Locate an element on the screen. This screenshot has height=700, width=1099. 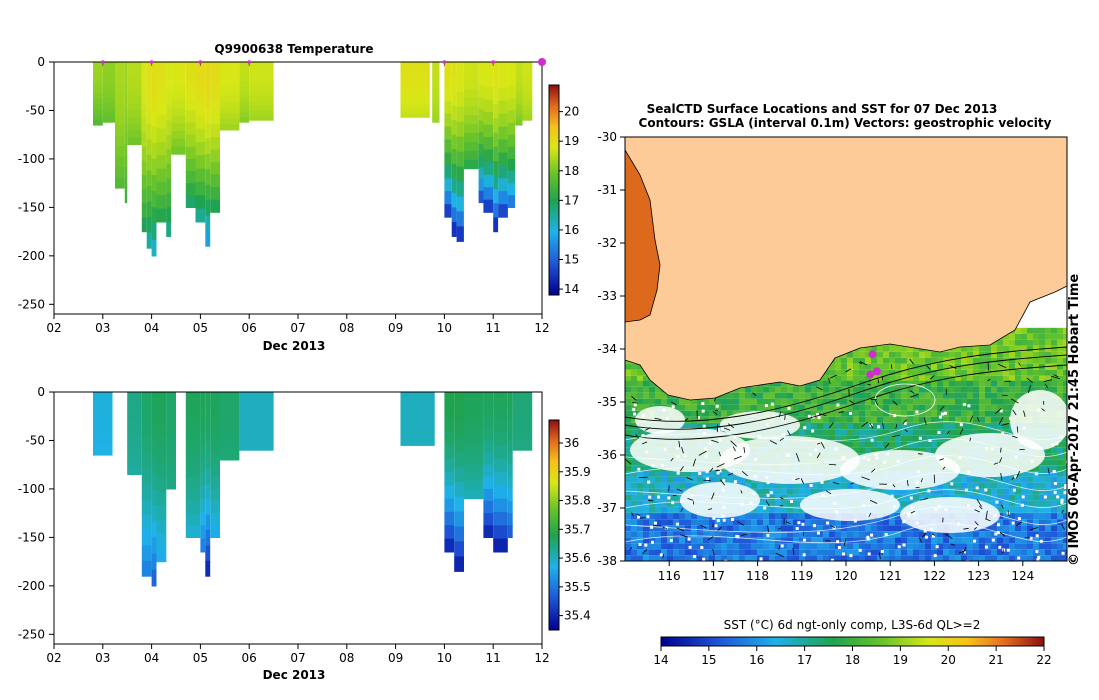
lat-tick-label: -30 is located at coordinates (607, 137).